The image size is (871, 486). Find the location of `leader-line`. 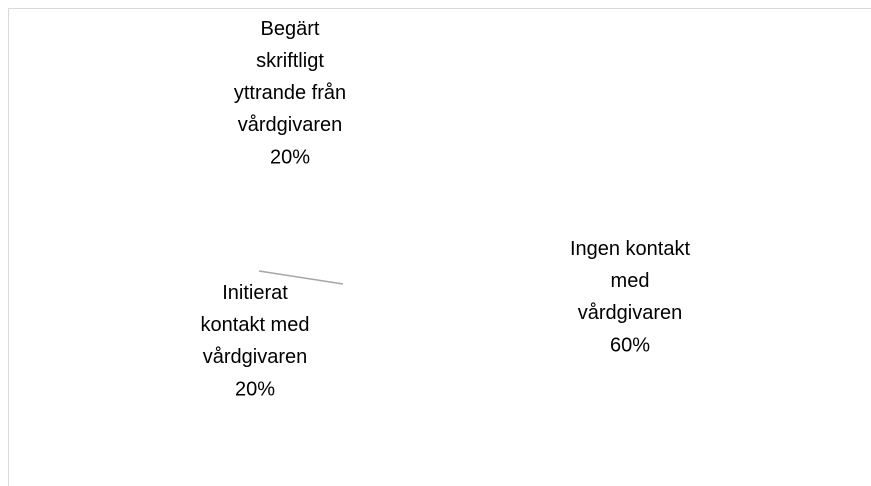

leader-line is located at coordinates (301, 277).